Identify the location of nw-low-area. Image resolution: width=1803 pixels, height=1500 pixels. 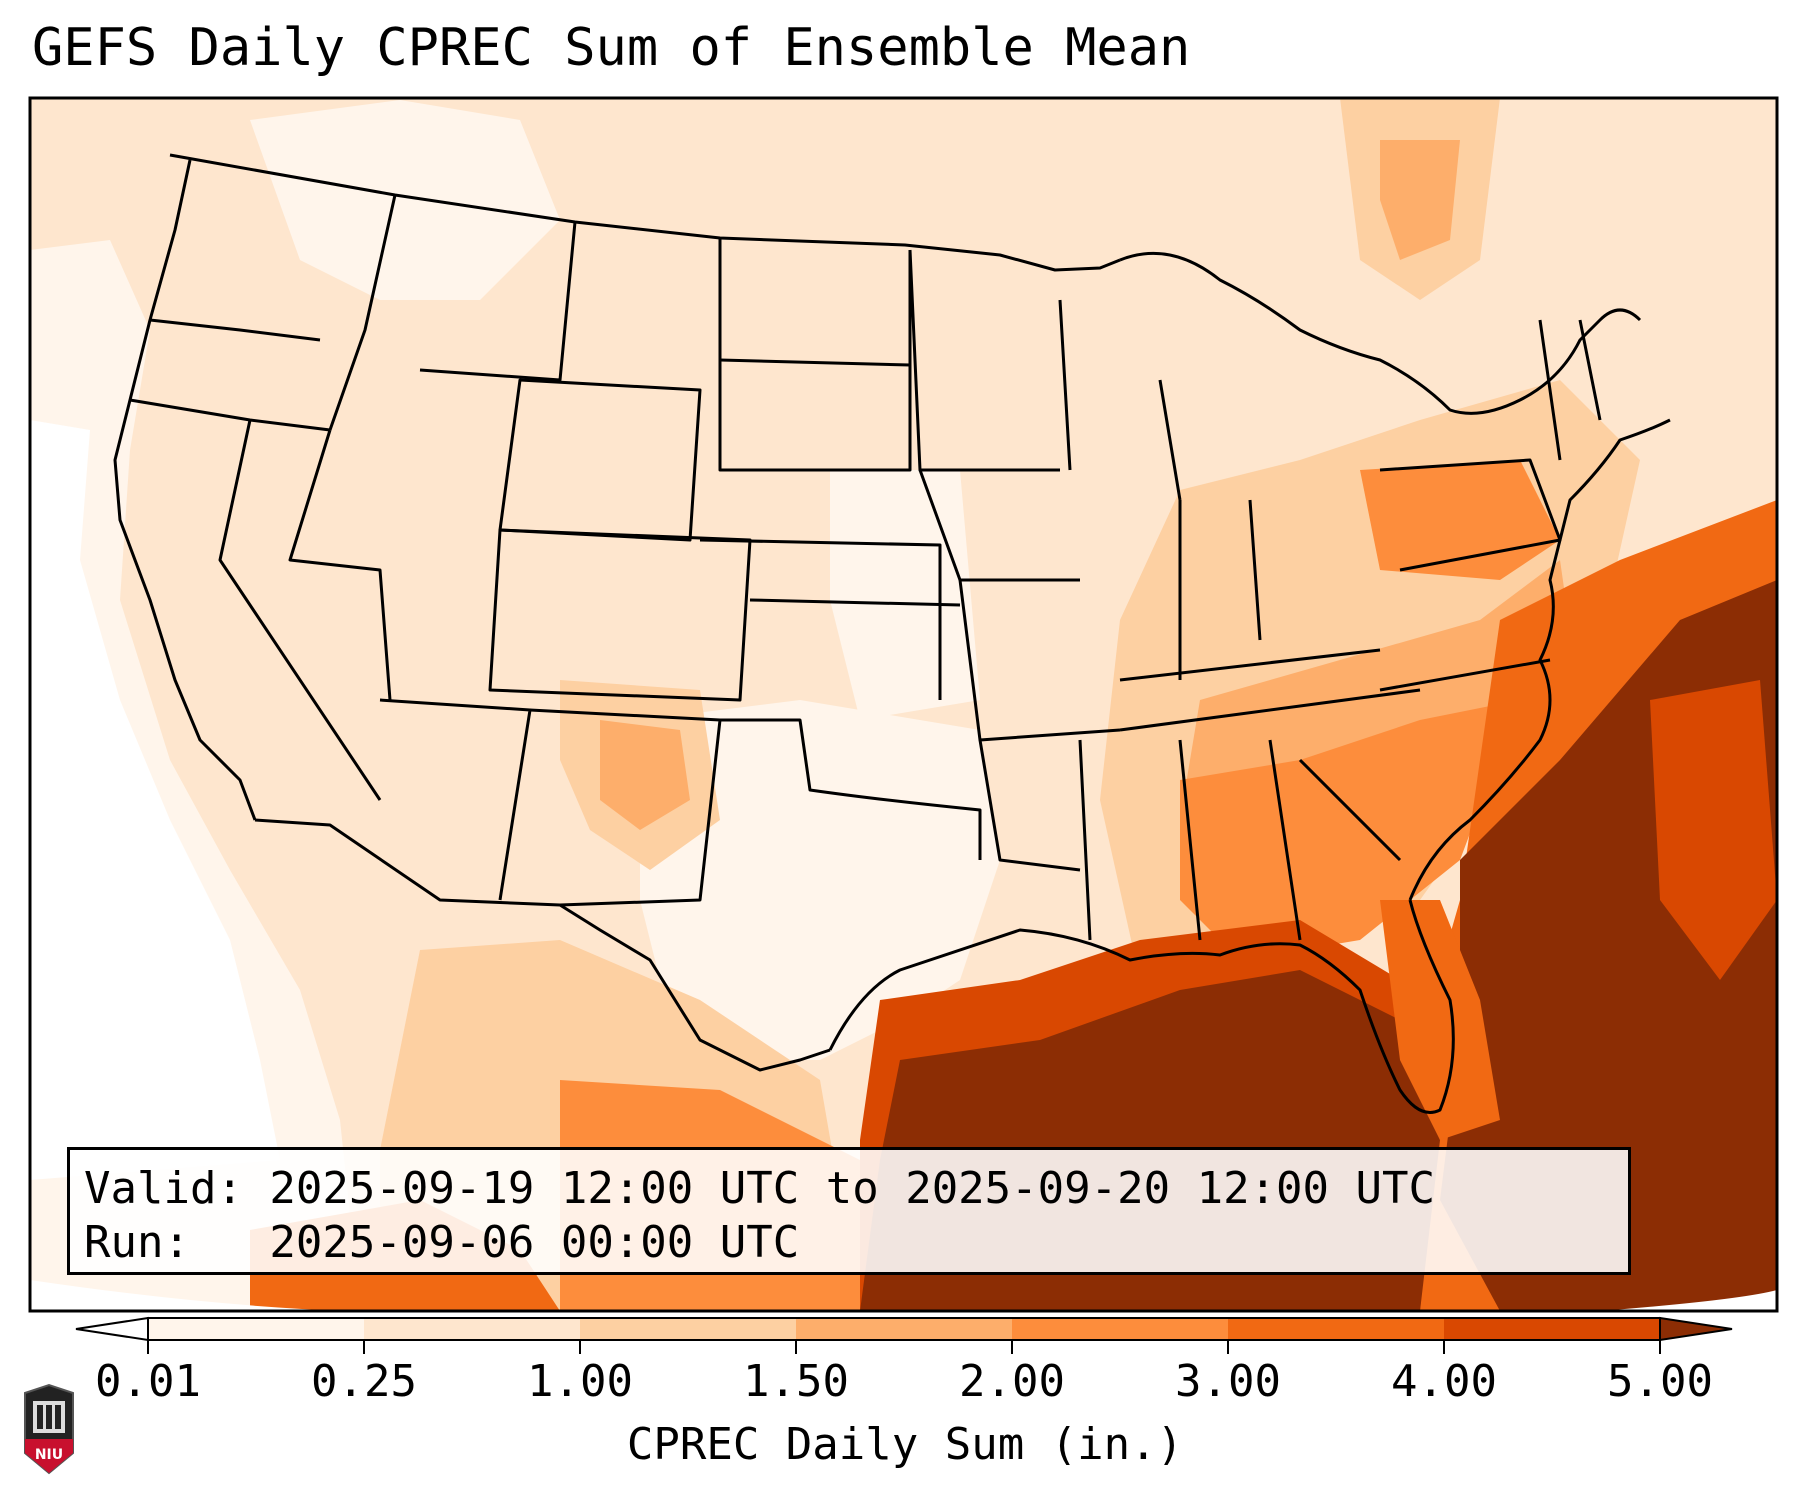
(405, 200).